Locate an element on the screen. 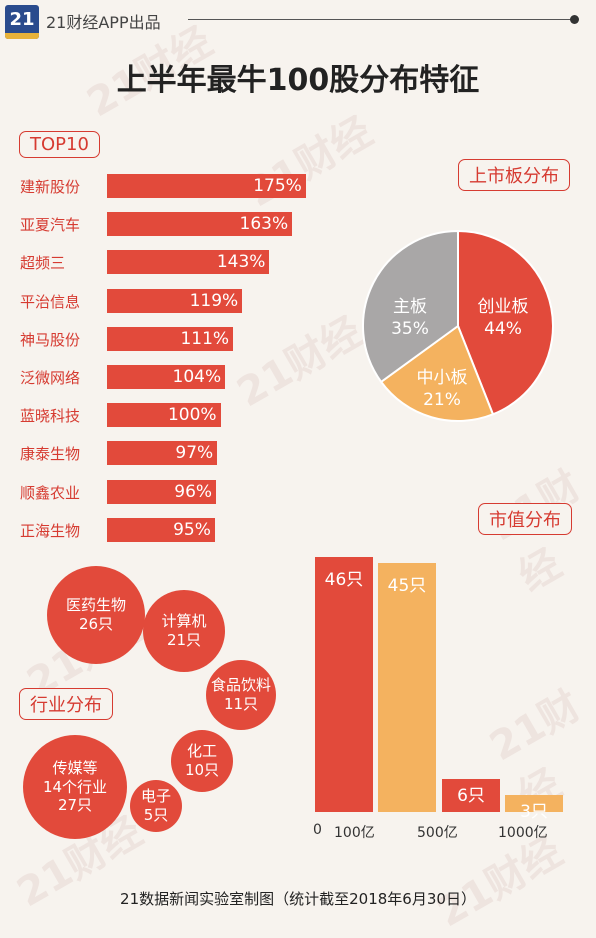  industry-count: 21只 is located at coordinates (184, 640).